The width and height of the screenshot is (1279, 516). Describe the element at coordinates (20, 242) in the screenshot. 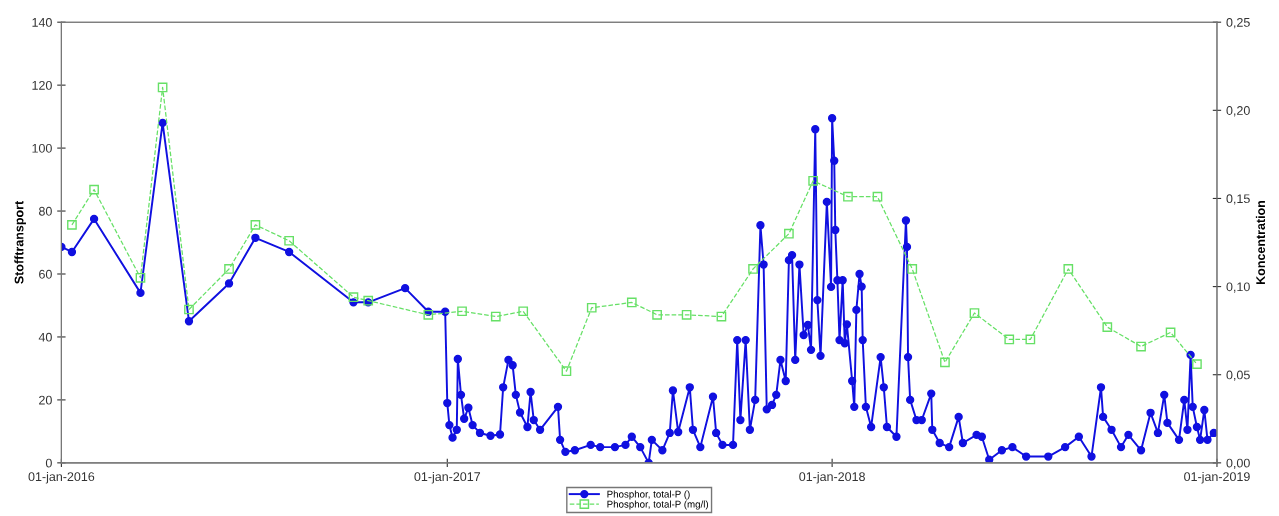

I see `y-axis-title: Stofftransport` at that location.